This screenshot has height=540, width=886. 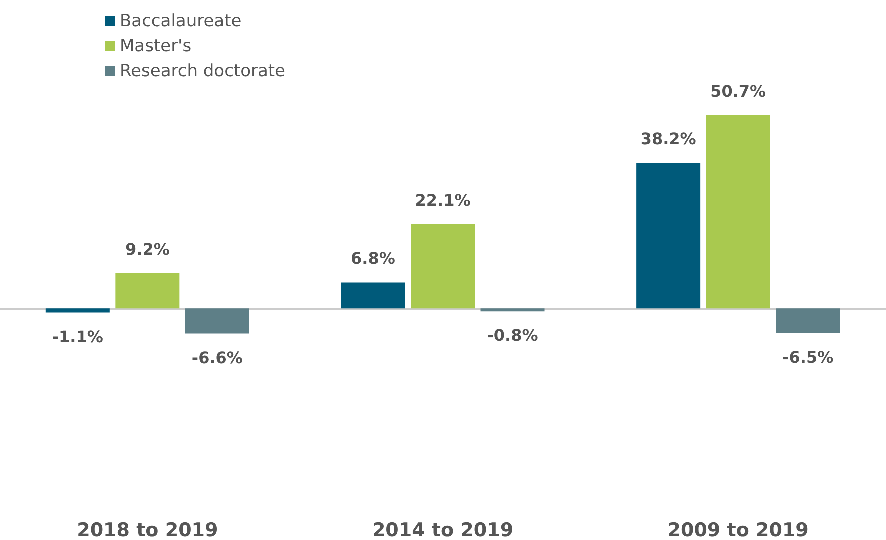 I want to click on data-label: 22.1%, so click(x=443, y=200).